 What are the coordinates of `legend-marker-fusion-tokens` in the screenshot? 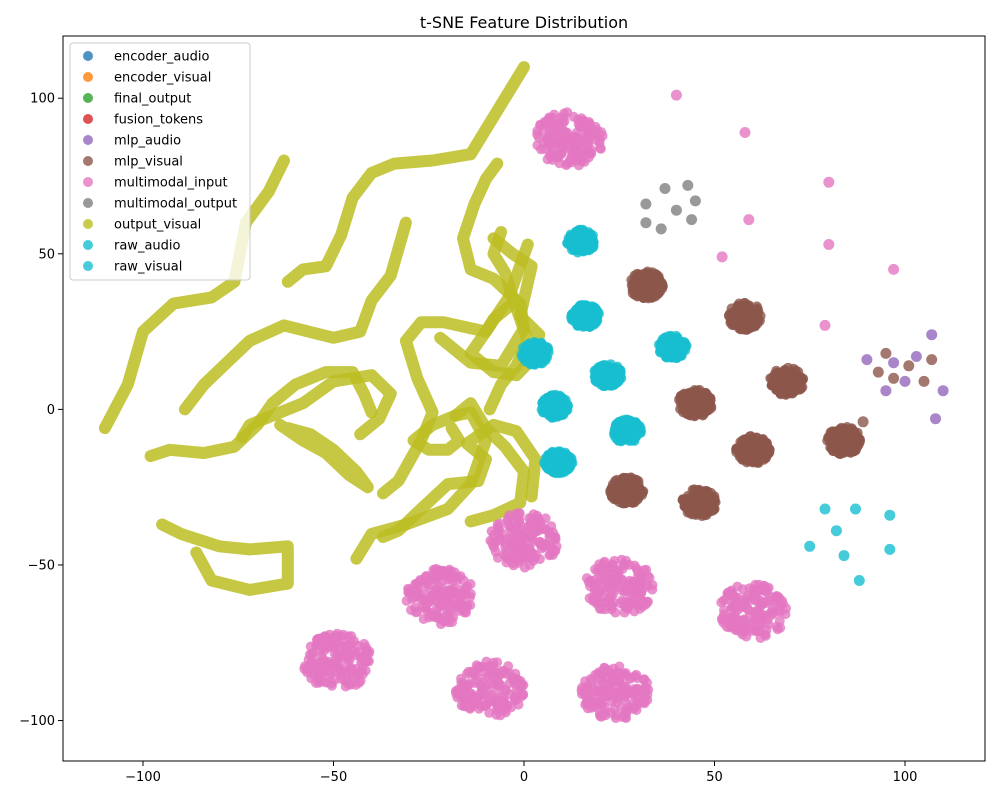 It's located at (88, 119).